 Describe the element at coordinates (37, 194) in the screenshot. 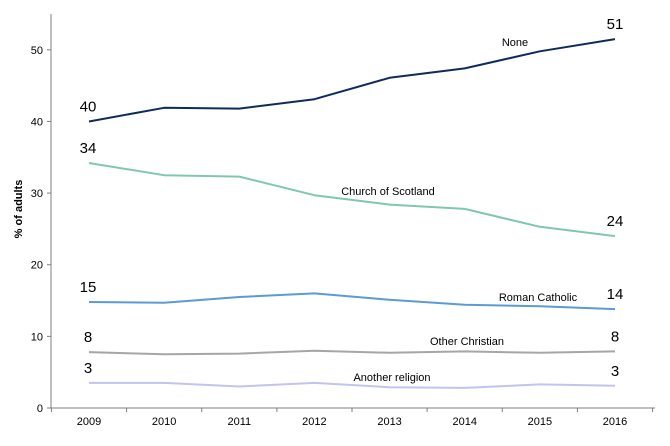

I see `y-tick-label: 30` at that location.